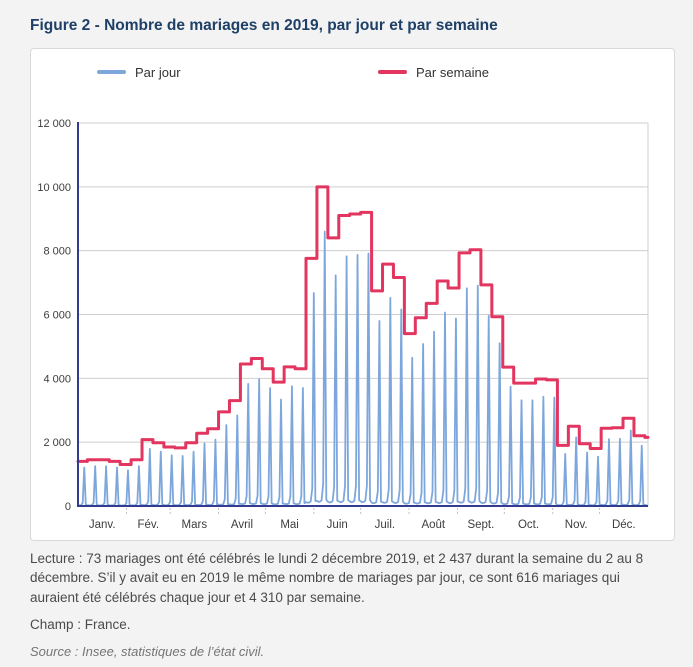 The image size is (693, 667). Describe the element at coordinates (57, 316) in the screenshot. I see `y-tick-label-6000: 6 000` at that location.